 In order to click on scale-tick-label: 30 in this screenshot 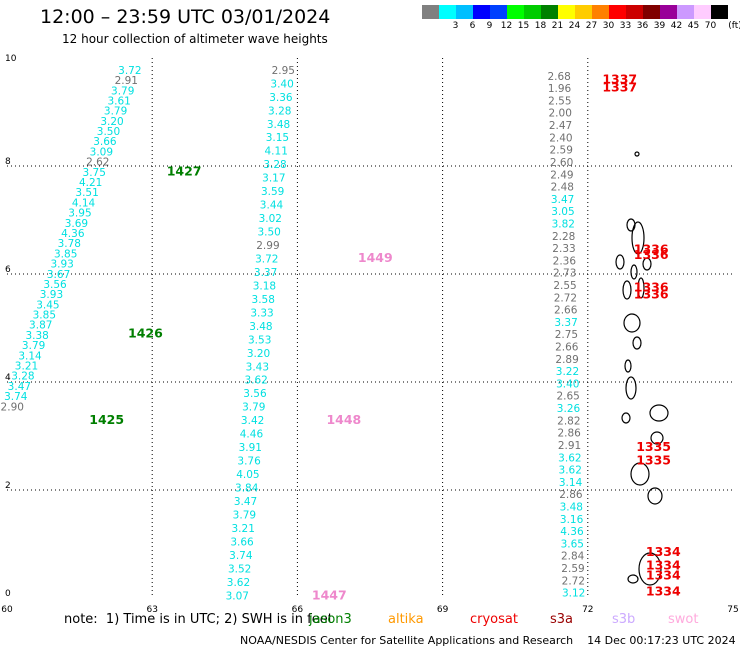, I will do `click(608, 26)`.